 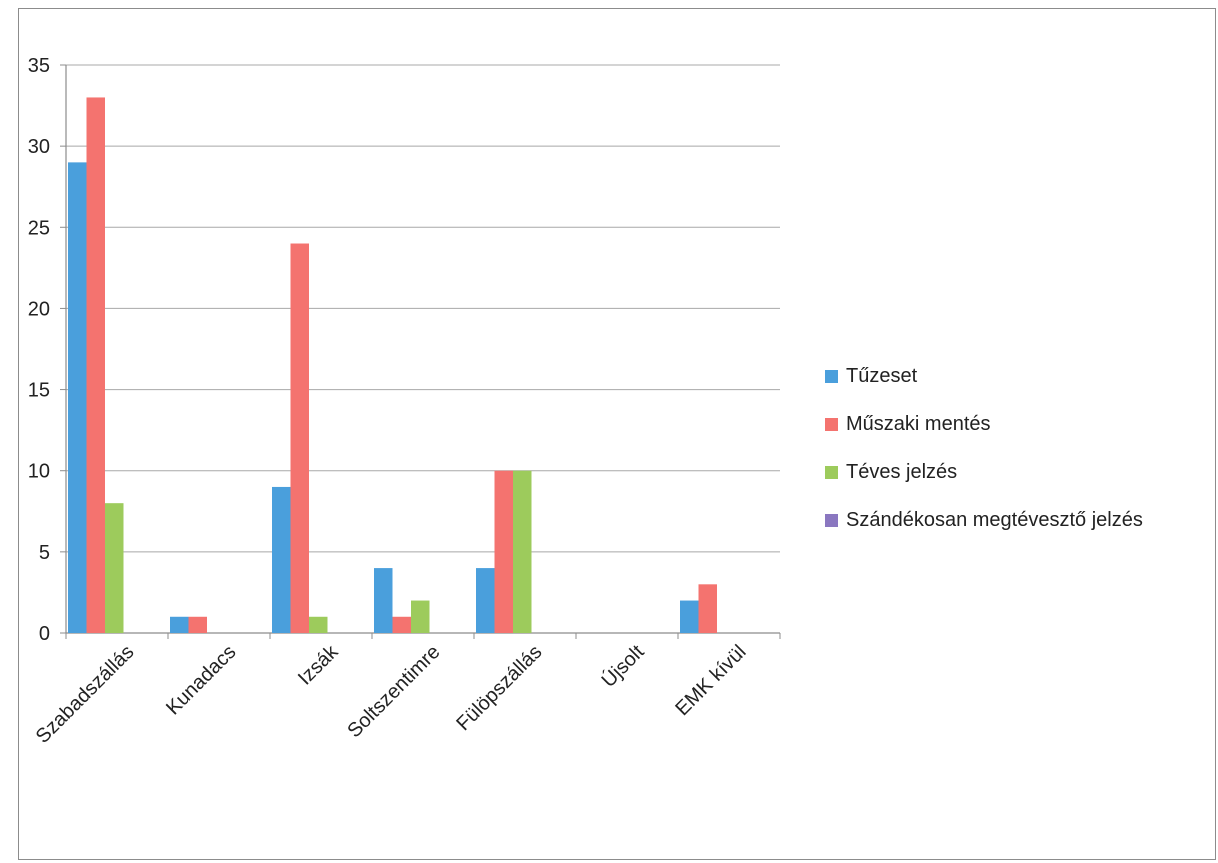 I want to click on legend-label: Szándékosan megtévesztő jelzés, so click(x=994, y=519).